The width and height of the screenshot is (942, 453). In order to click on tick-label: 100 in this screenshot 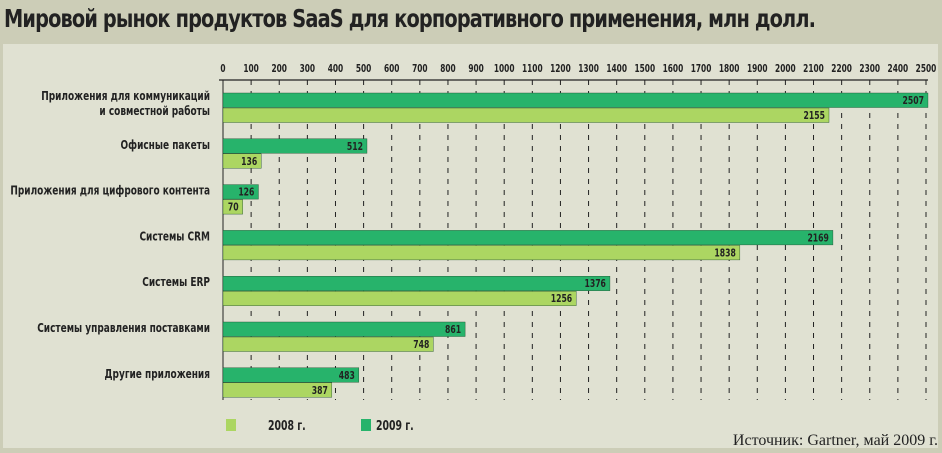, I will do `click(250, 69)`.